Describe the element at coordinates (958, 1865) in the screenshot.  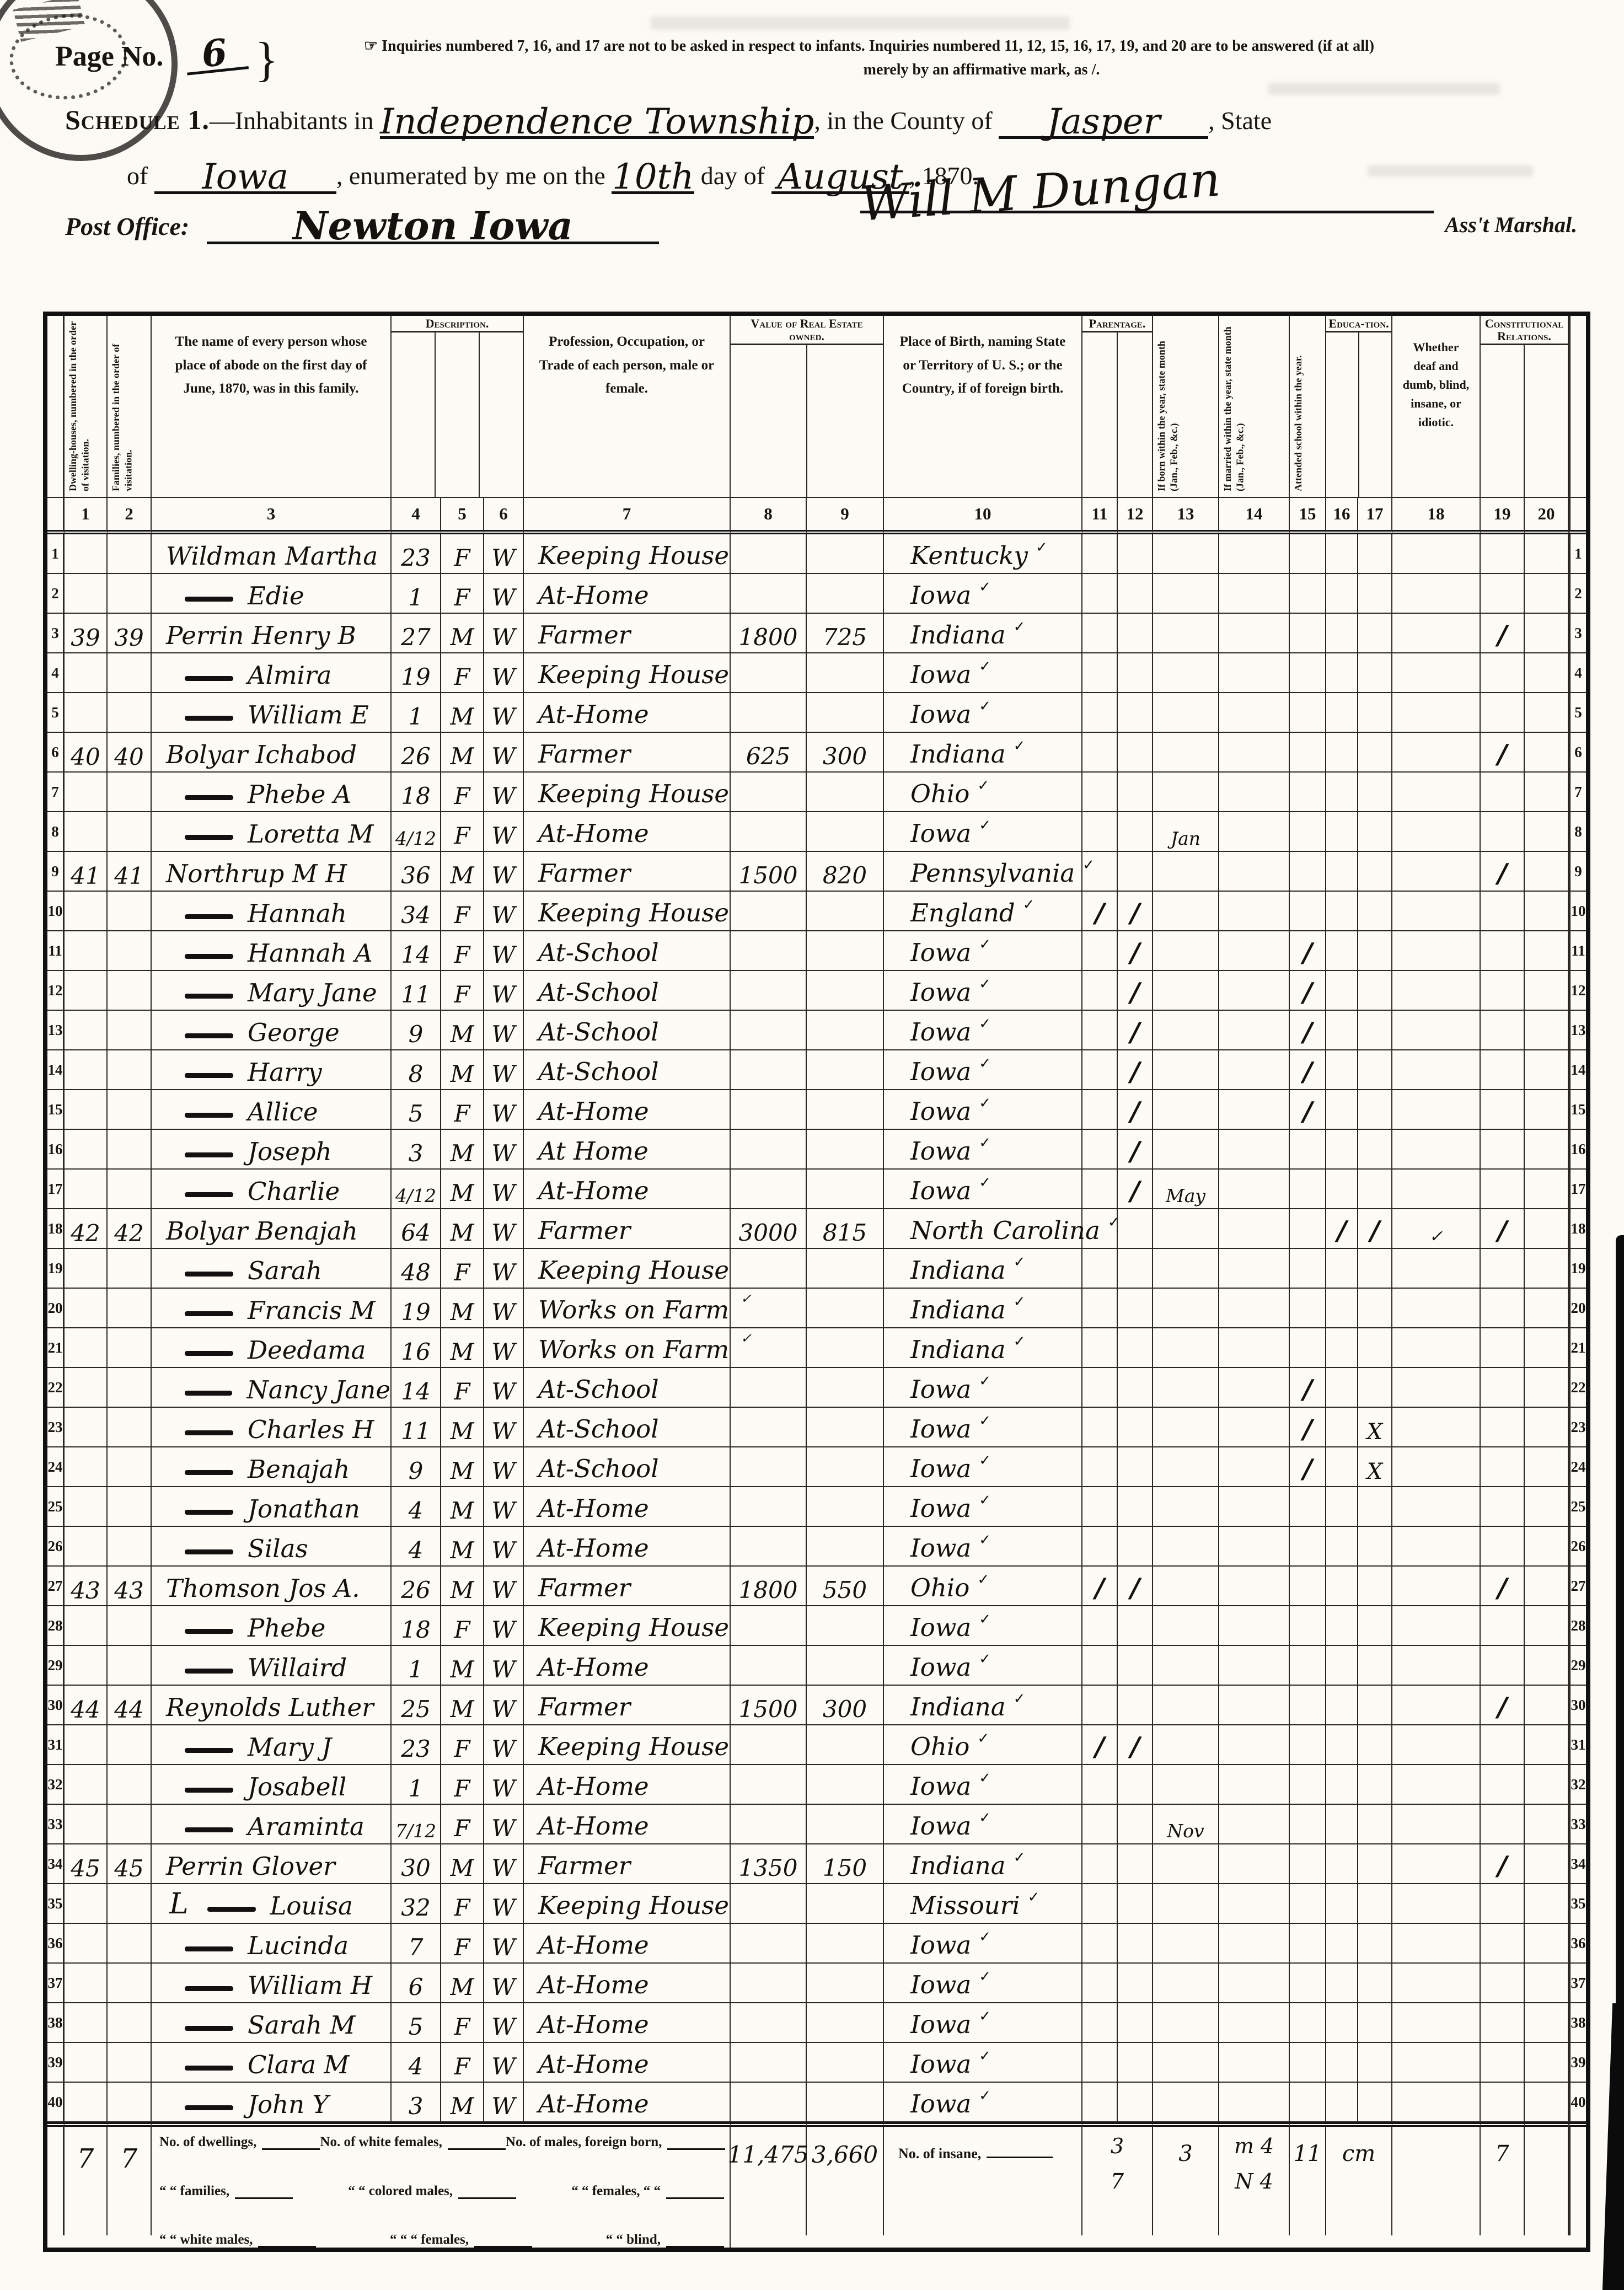
I see `birthplace-value: Indiana` at that location.